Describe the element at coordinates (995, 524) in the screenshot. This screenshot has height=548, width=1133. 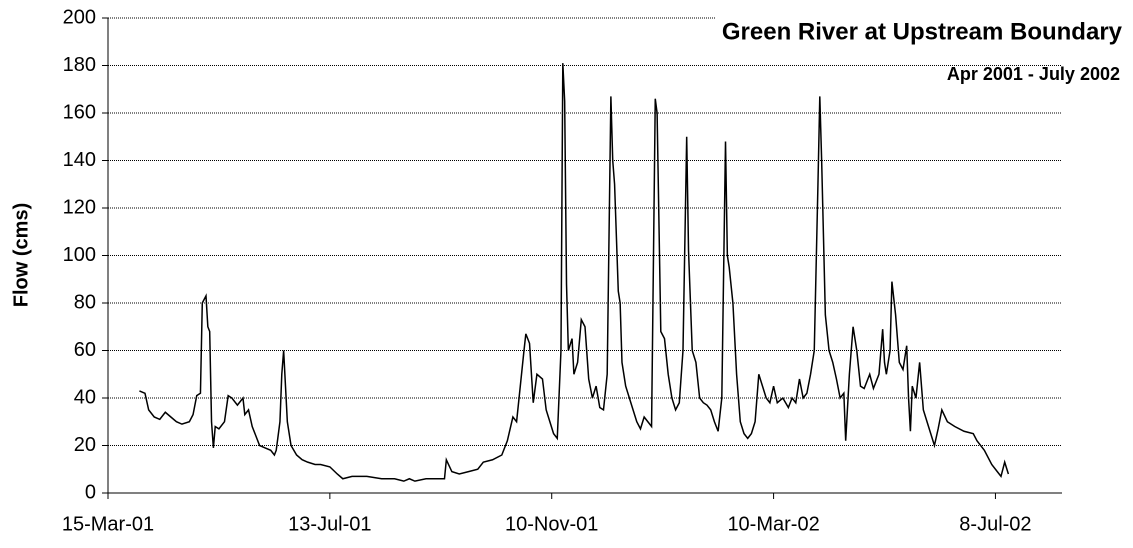
I see `x-tick-label: 8-Jul-02` at that location.